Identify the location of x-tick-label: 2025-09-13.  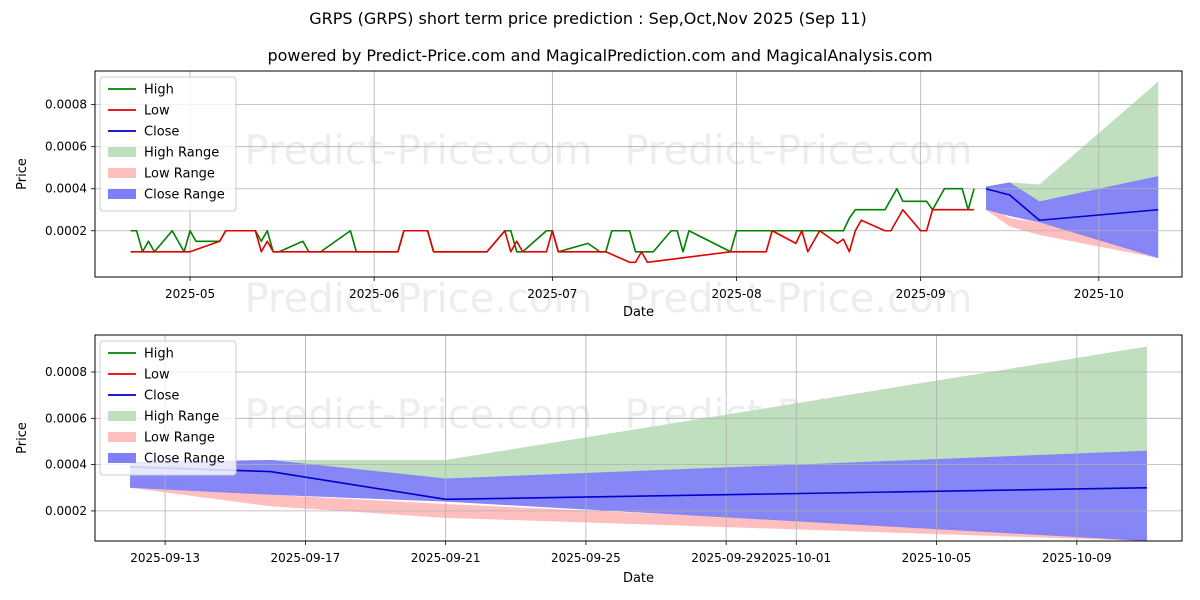
(165, 558).